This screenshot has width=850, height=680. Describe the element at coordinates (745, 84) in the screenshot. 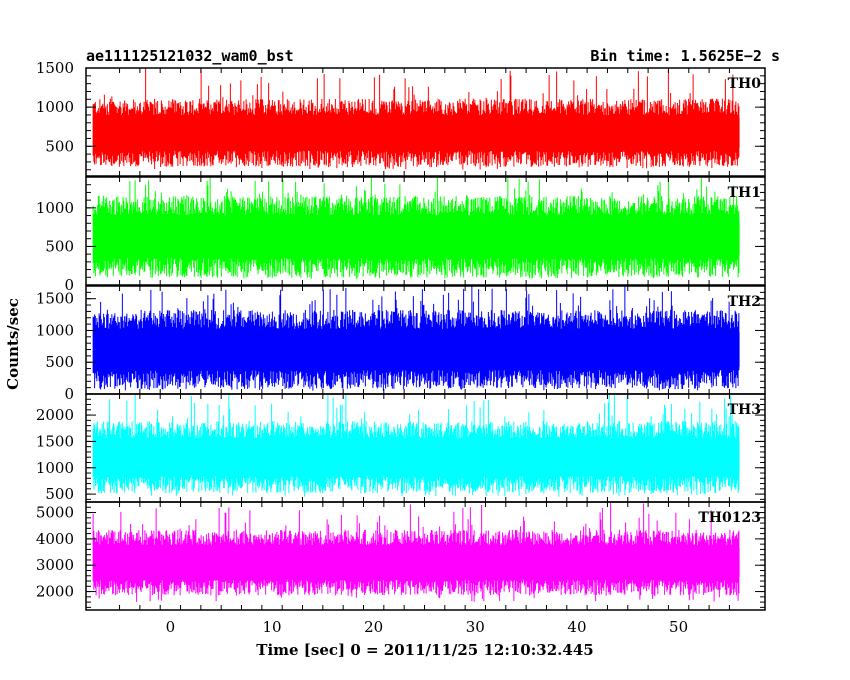

I see `panel-label: TH0` at that location.